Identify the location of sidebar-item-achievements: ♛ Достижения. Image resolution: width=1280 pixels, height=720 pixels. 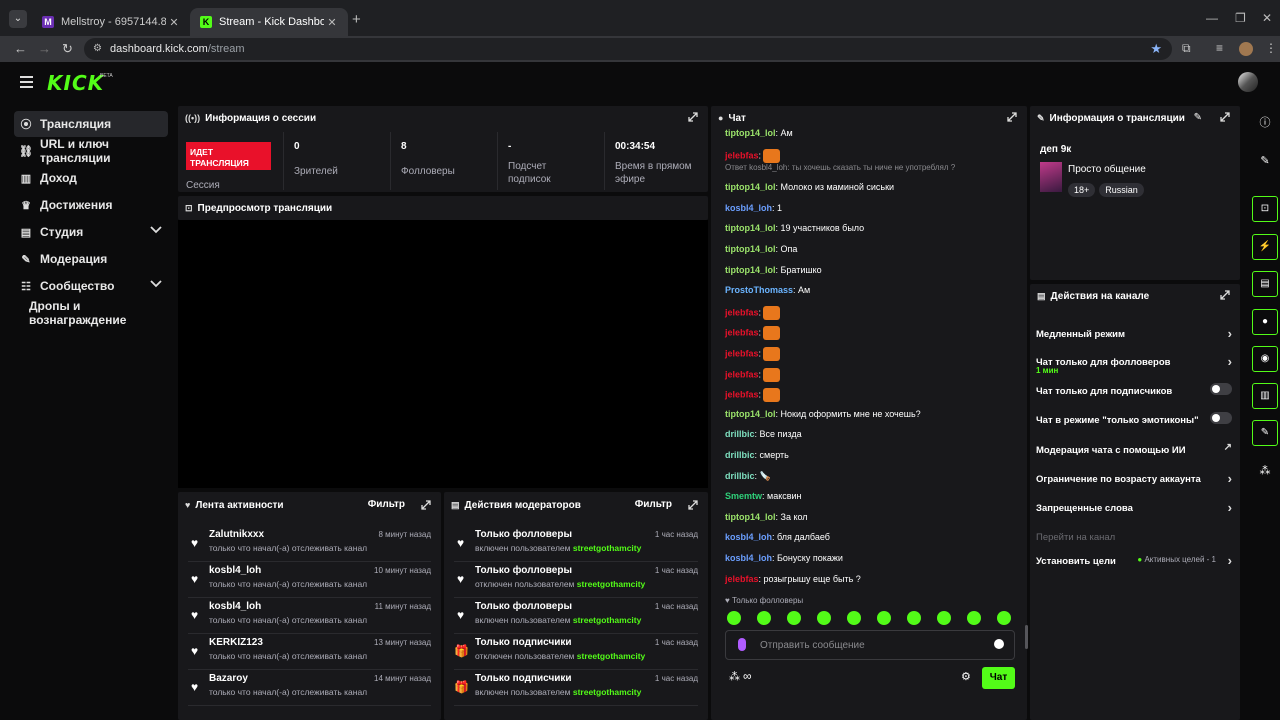
(91, 205).